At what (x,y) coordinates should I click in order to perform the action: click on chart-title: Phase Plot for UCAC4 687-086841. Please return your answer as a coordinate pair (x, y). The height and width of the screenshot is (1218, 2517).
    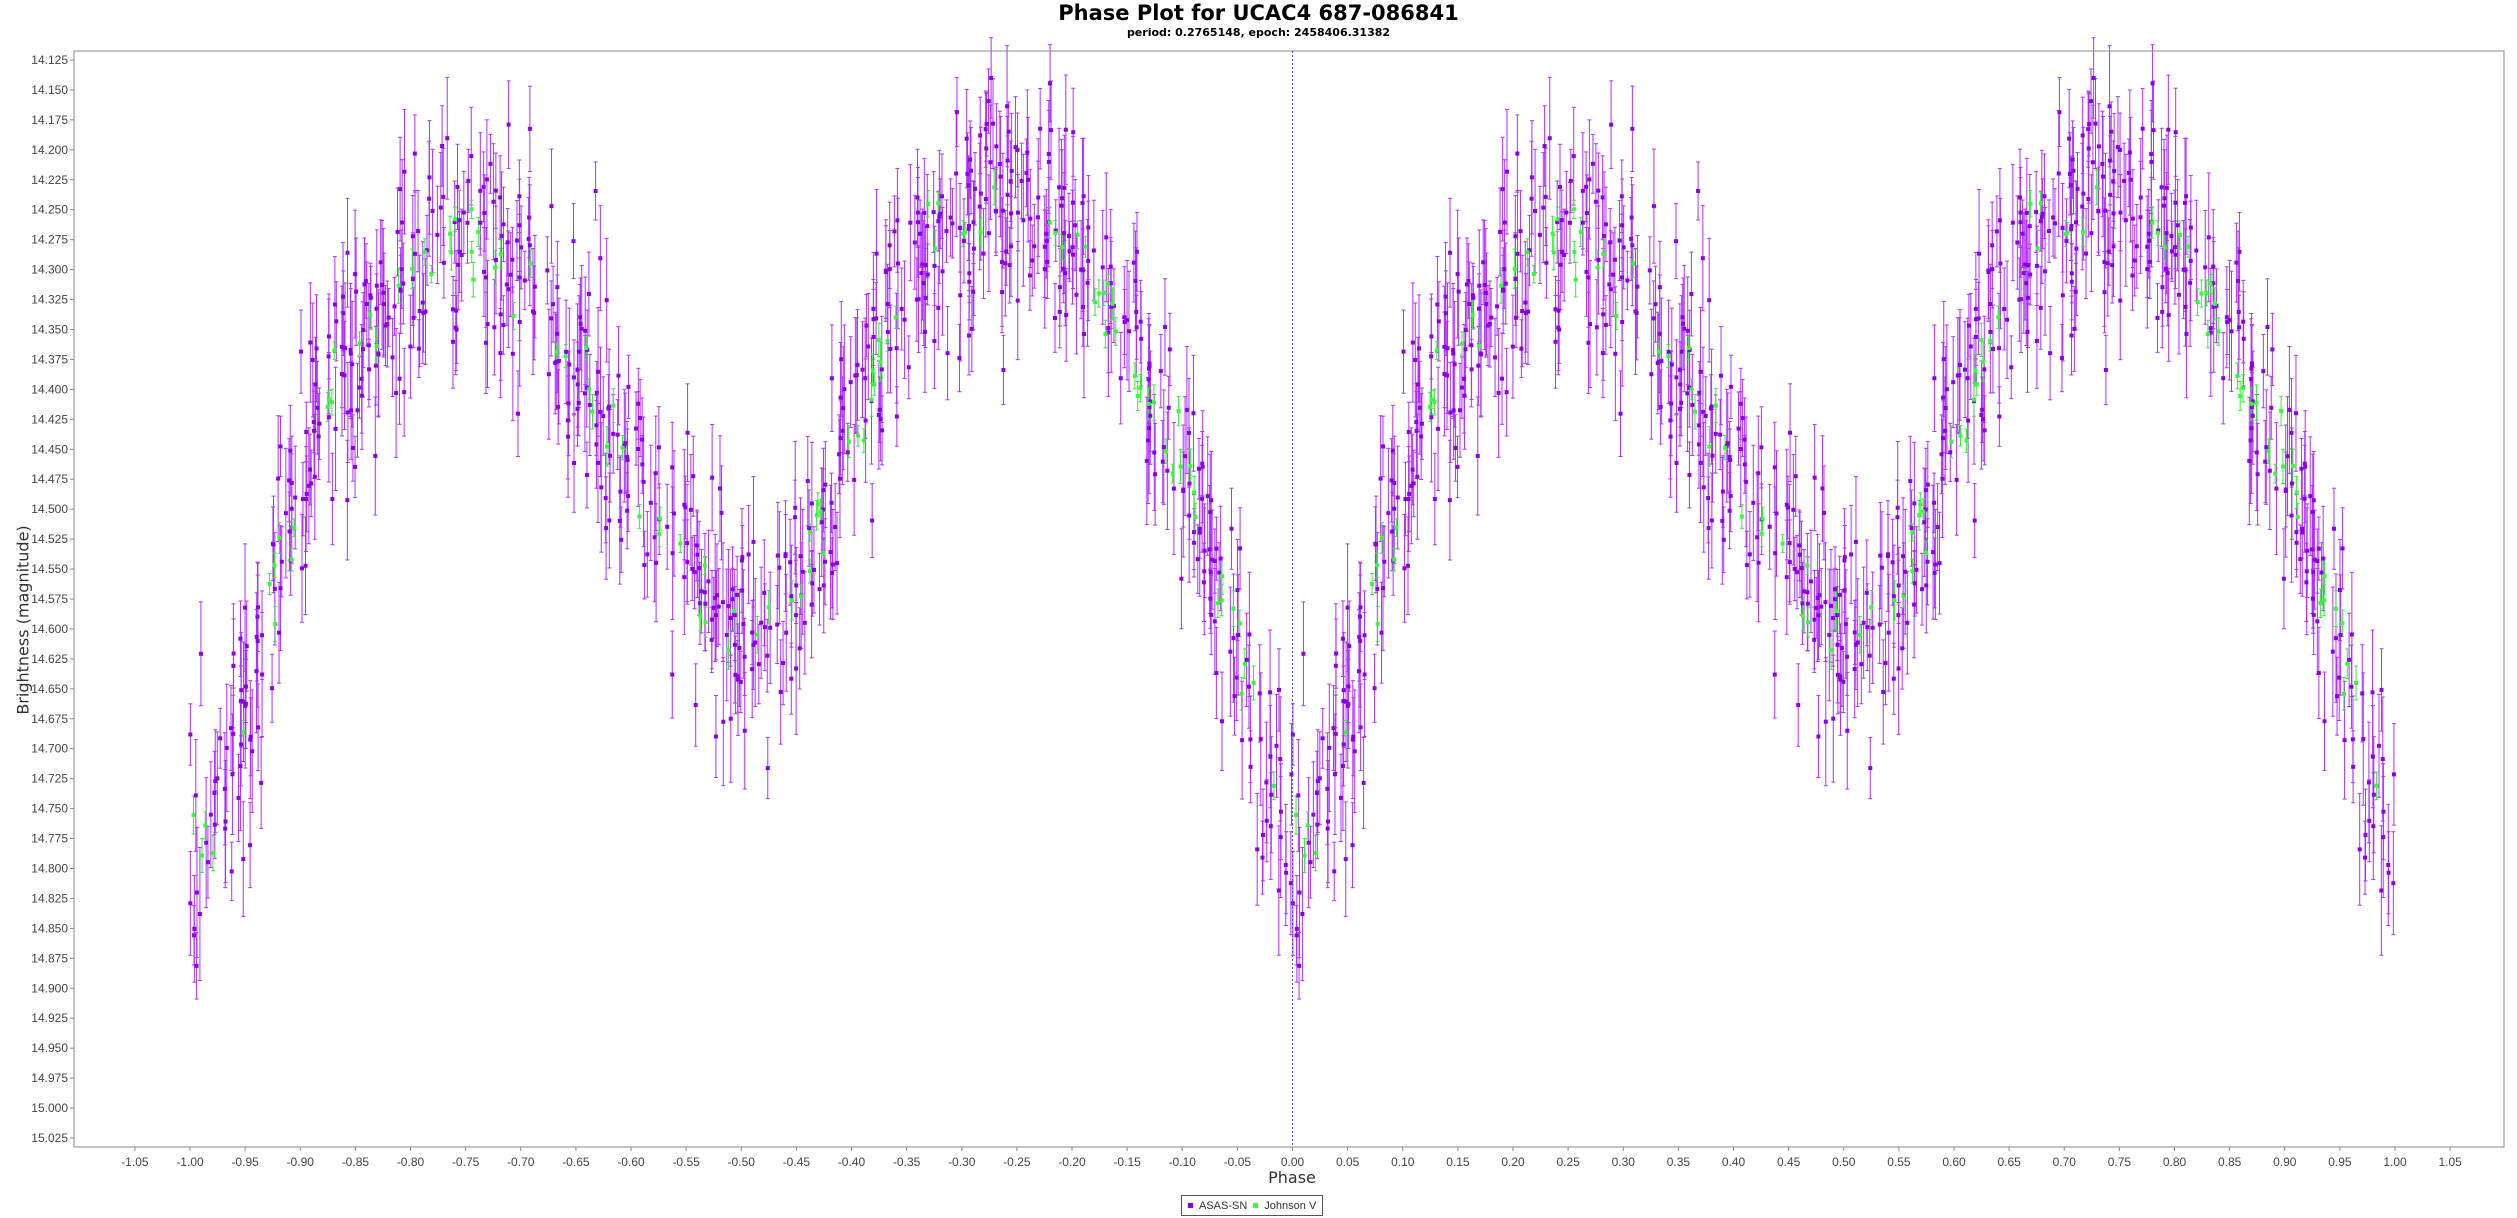
    Looking at the image, I should click on (1258, 13).